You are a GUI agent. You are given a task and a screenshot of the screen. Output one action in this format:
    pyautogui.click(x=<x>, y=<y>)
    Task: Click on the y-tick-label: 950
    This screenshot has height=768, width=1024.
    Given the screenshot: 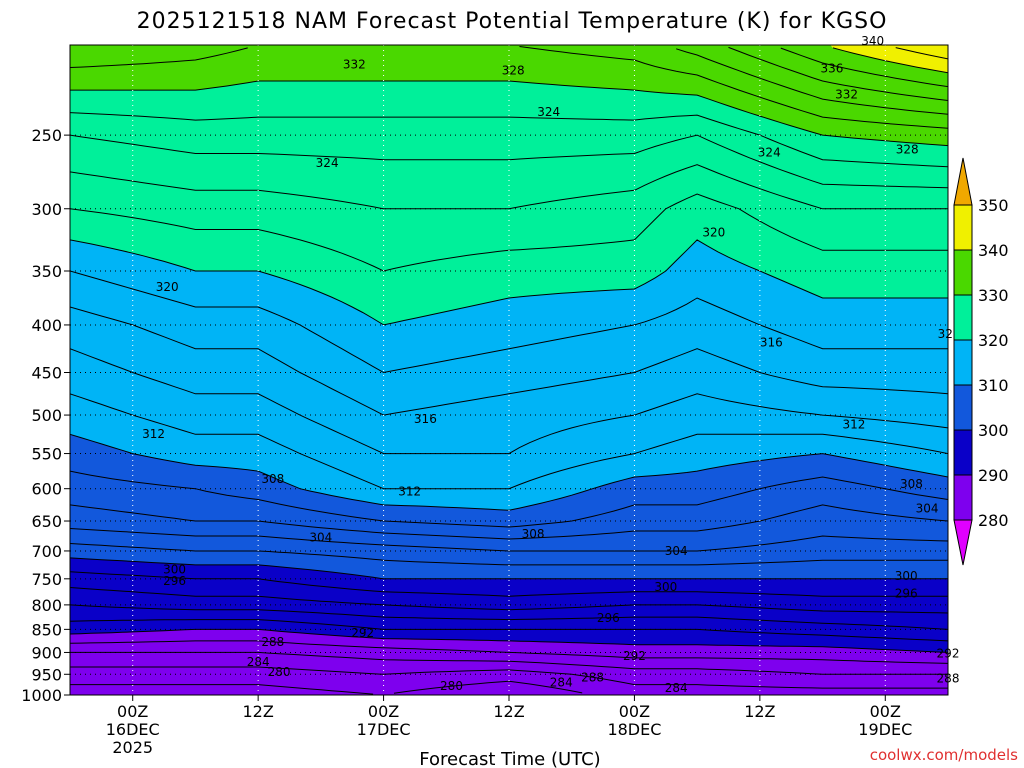 What is the action you would take?
    pyautogui.click(x=46, y=674)
    